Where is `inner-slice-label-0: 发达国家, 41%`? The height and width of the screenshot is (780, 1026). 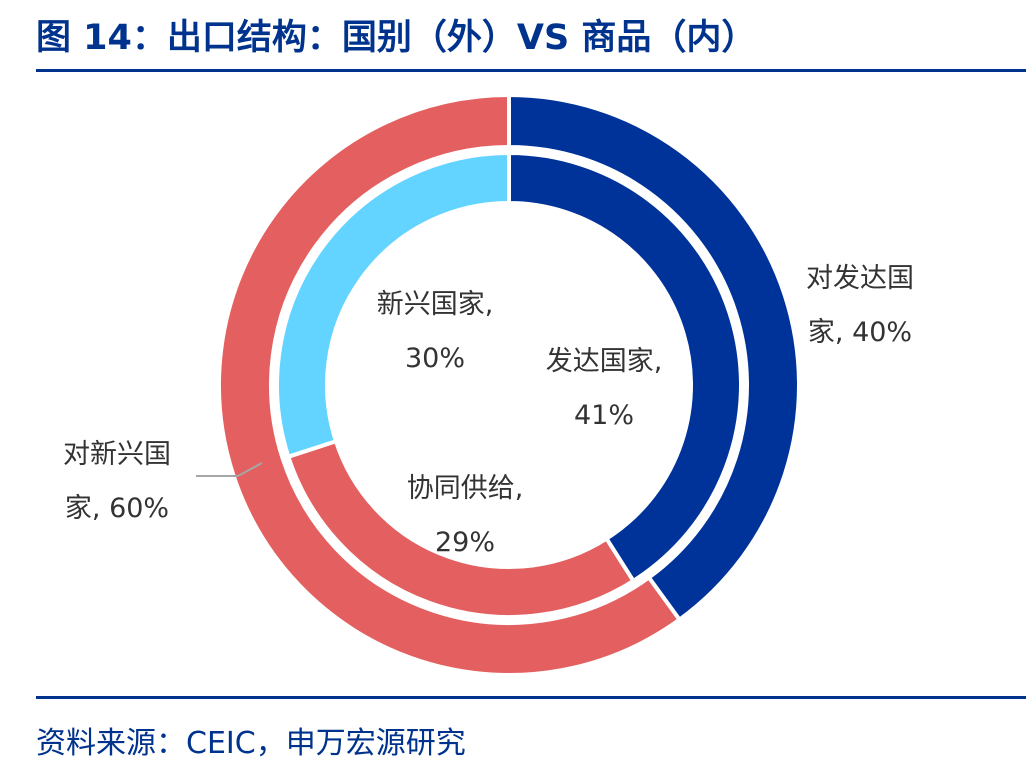
inner-slice-label-0: 发达国家, 41% is located at coordinates (604, 388).